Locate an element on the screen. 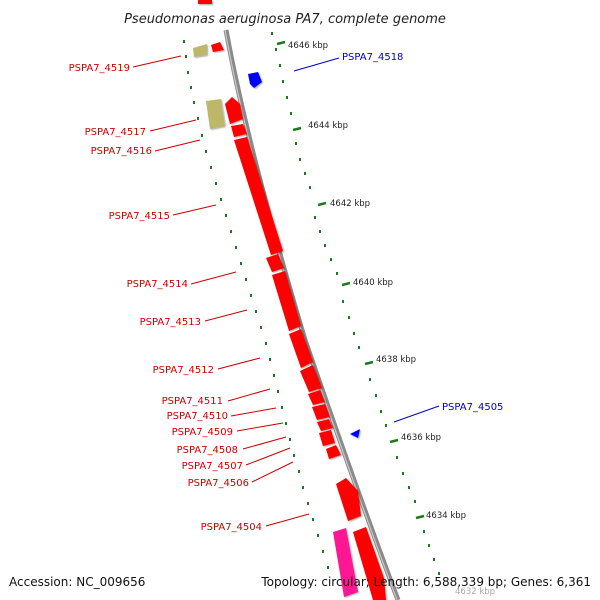 The image size is (600, 600). gene-label-PSPA7_4506: PSPA7_4506 is located at coordinates (218, 483).